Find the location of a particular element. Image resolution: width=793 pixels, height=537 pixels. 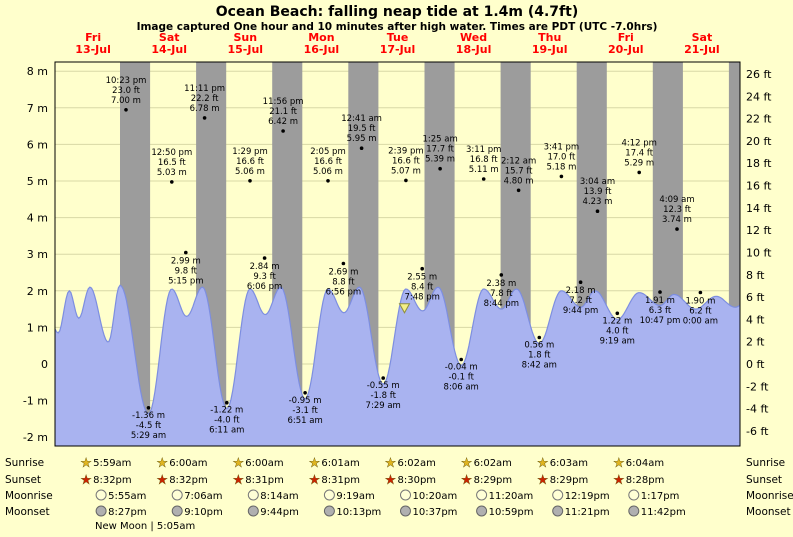

mid-low-tide-m: 1.90 m is located at coordinates (700, 302).